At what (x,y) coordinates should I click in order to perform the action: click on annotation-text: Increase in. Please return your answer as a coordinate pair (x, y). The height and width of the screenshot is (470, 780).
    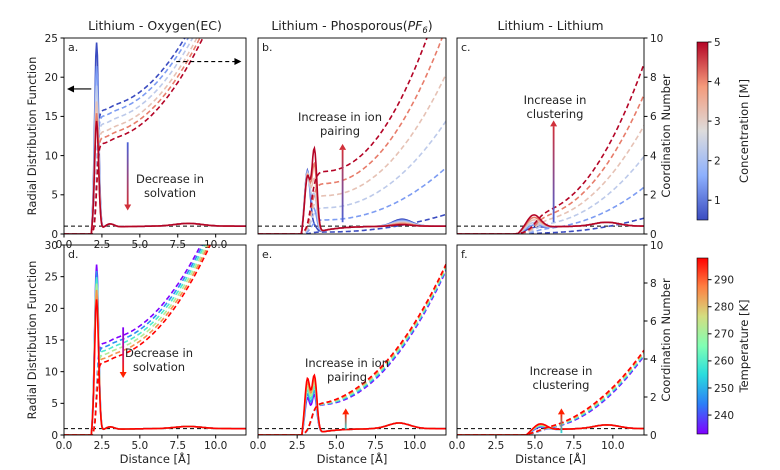
    Looking at the image, I should click on (561, 371).